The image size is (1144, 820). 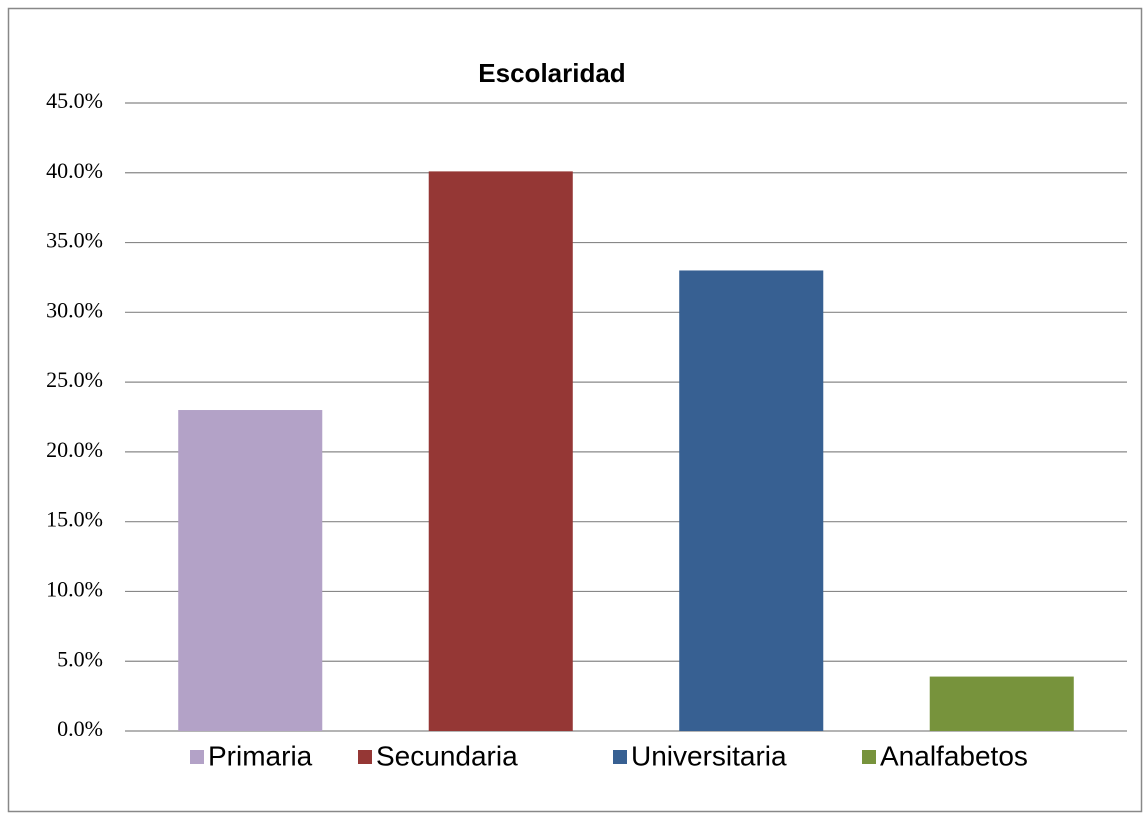 What do you see at coordinates (260, 755) in the screenshot?
I see `legend-label: Primaria` at bounding box center [260, 755].